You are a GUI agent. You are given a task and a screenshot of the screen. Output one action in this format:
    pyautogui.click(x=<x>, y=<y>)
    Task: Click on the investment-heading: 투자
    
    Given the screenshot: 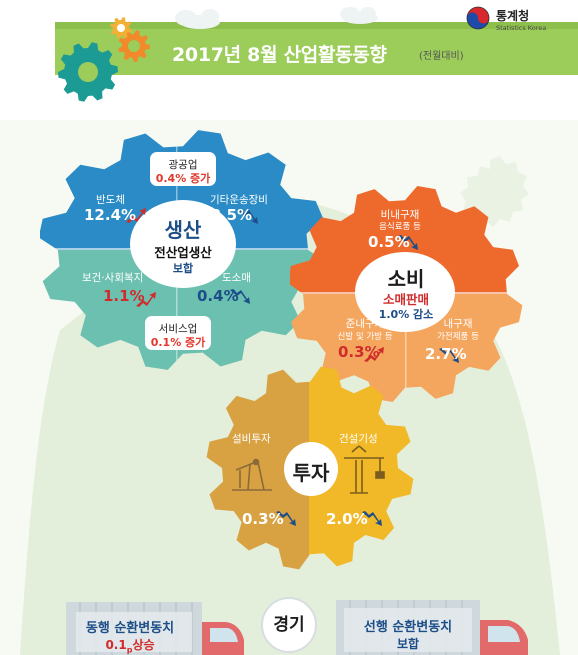 What is the action you would take?
    pyautogui.click(x=311, y=473)
    